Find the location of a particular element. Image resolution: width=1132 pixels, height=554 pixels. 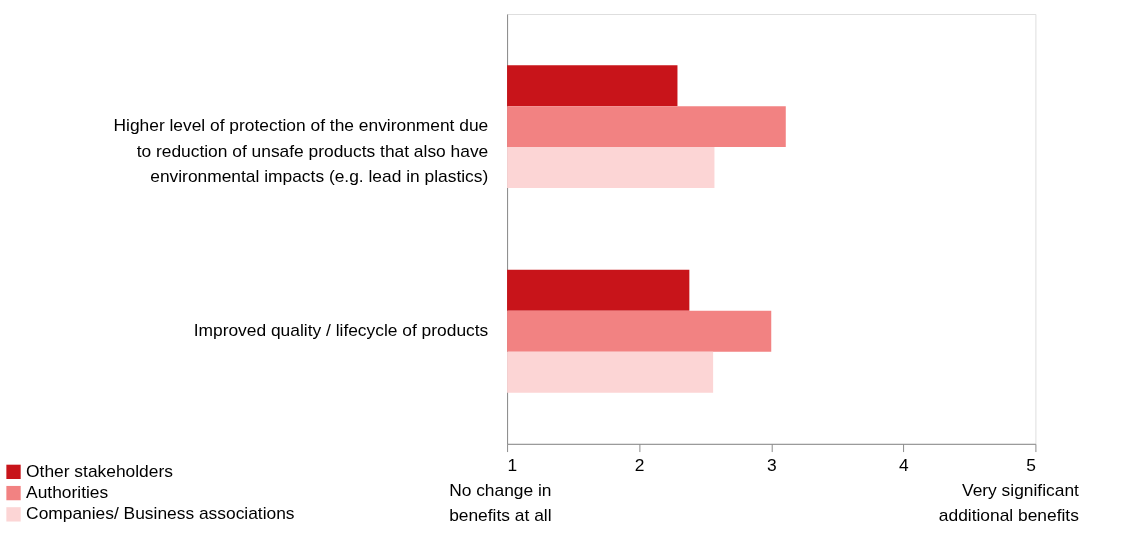

legend-label: Authorities is located at coordinates (67, 491).